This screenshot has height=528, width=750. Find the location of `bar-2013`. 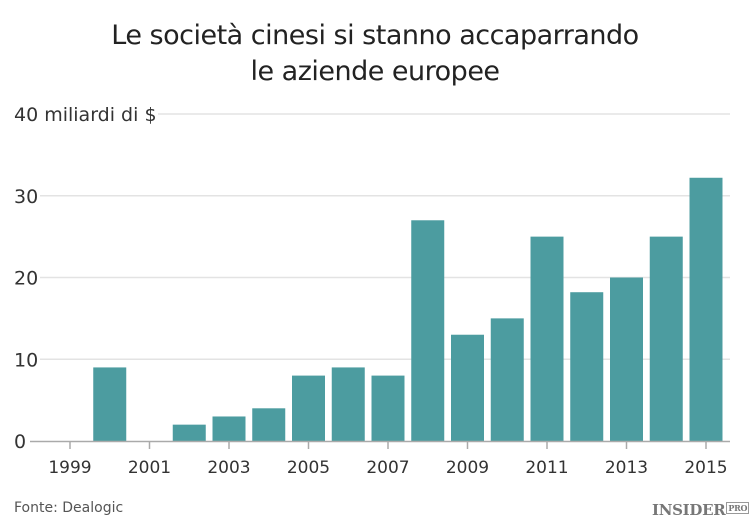

bar-2013 is located at coordinates (626, 359).